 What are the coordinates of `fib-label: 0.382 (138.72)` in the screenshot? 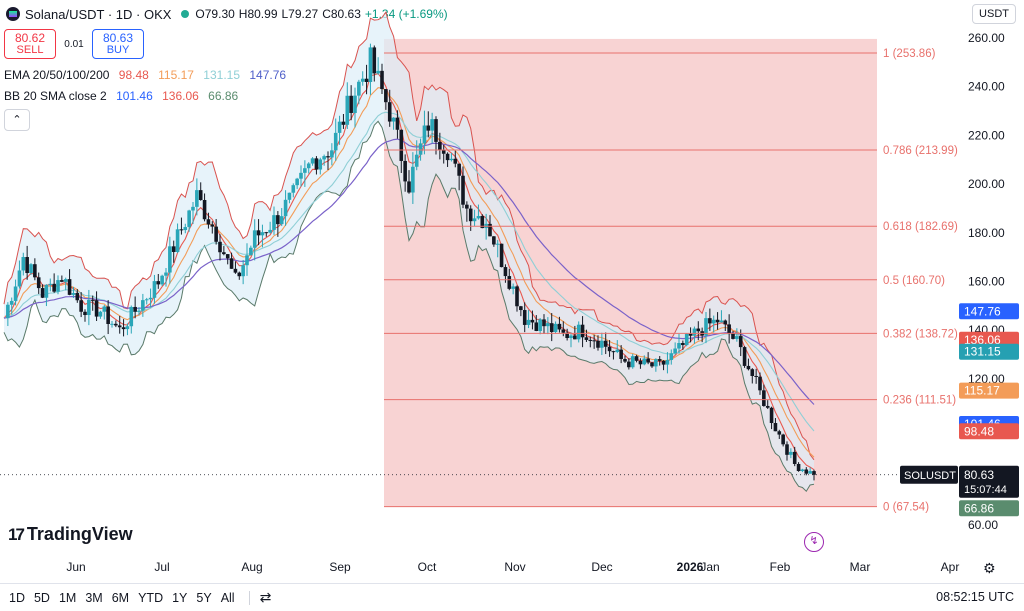 It's located at (920, 334).